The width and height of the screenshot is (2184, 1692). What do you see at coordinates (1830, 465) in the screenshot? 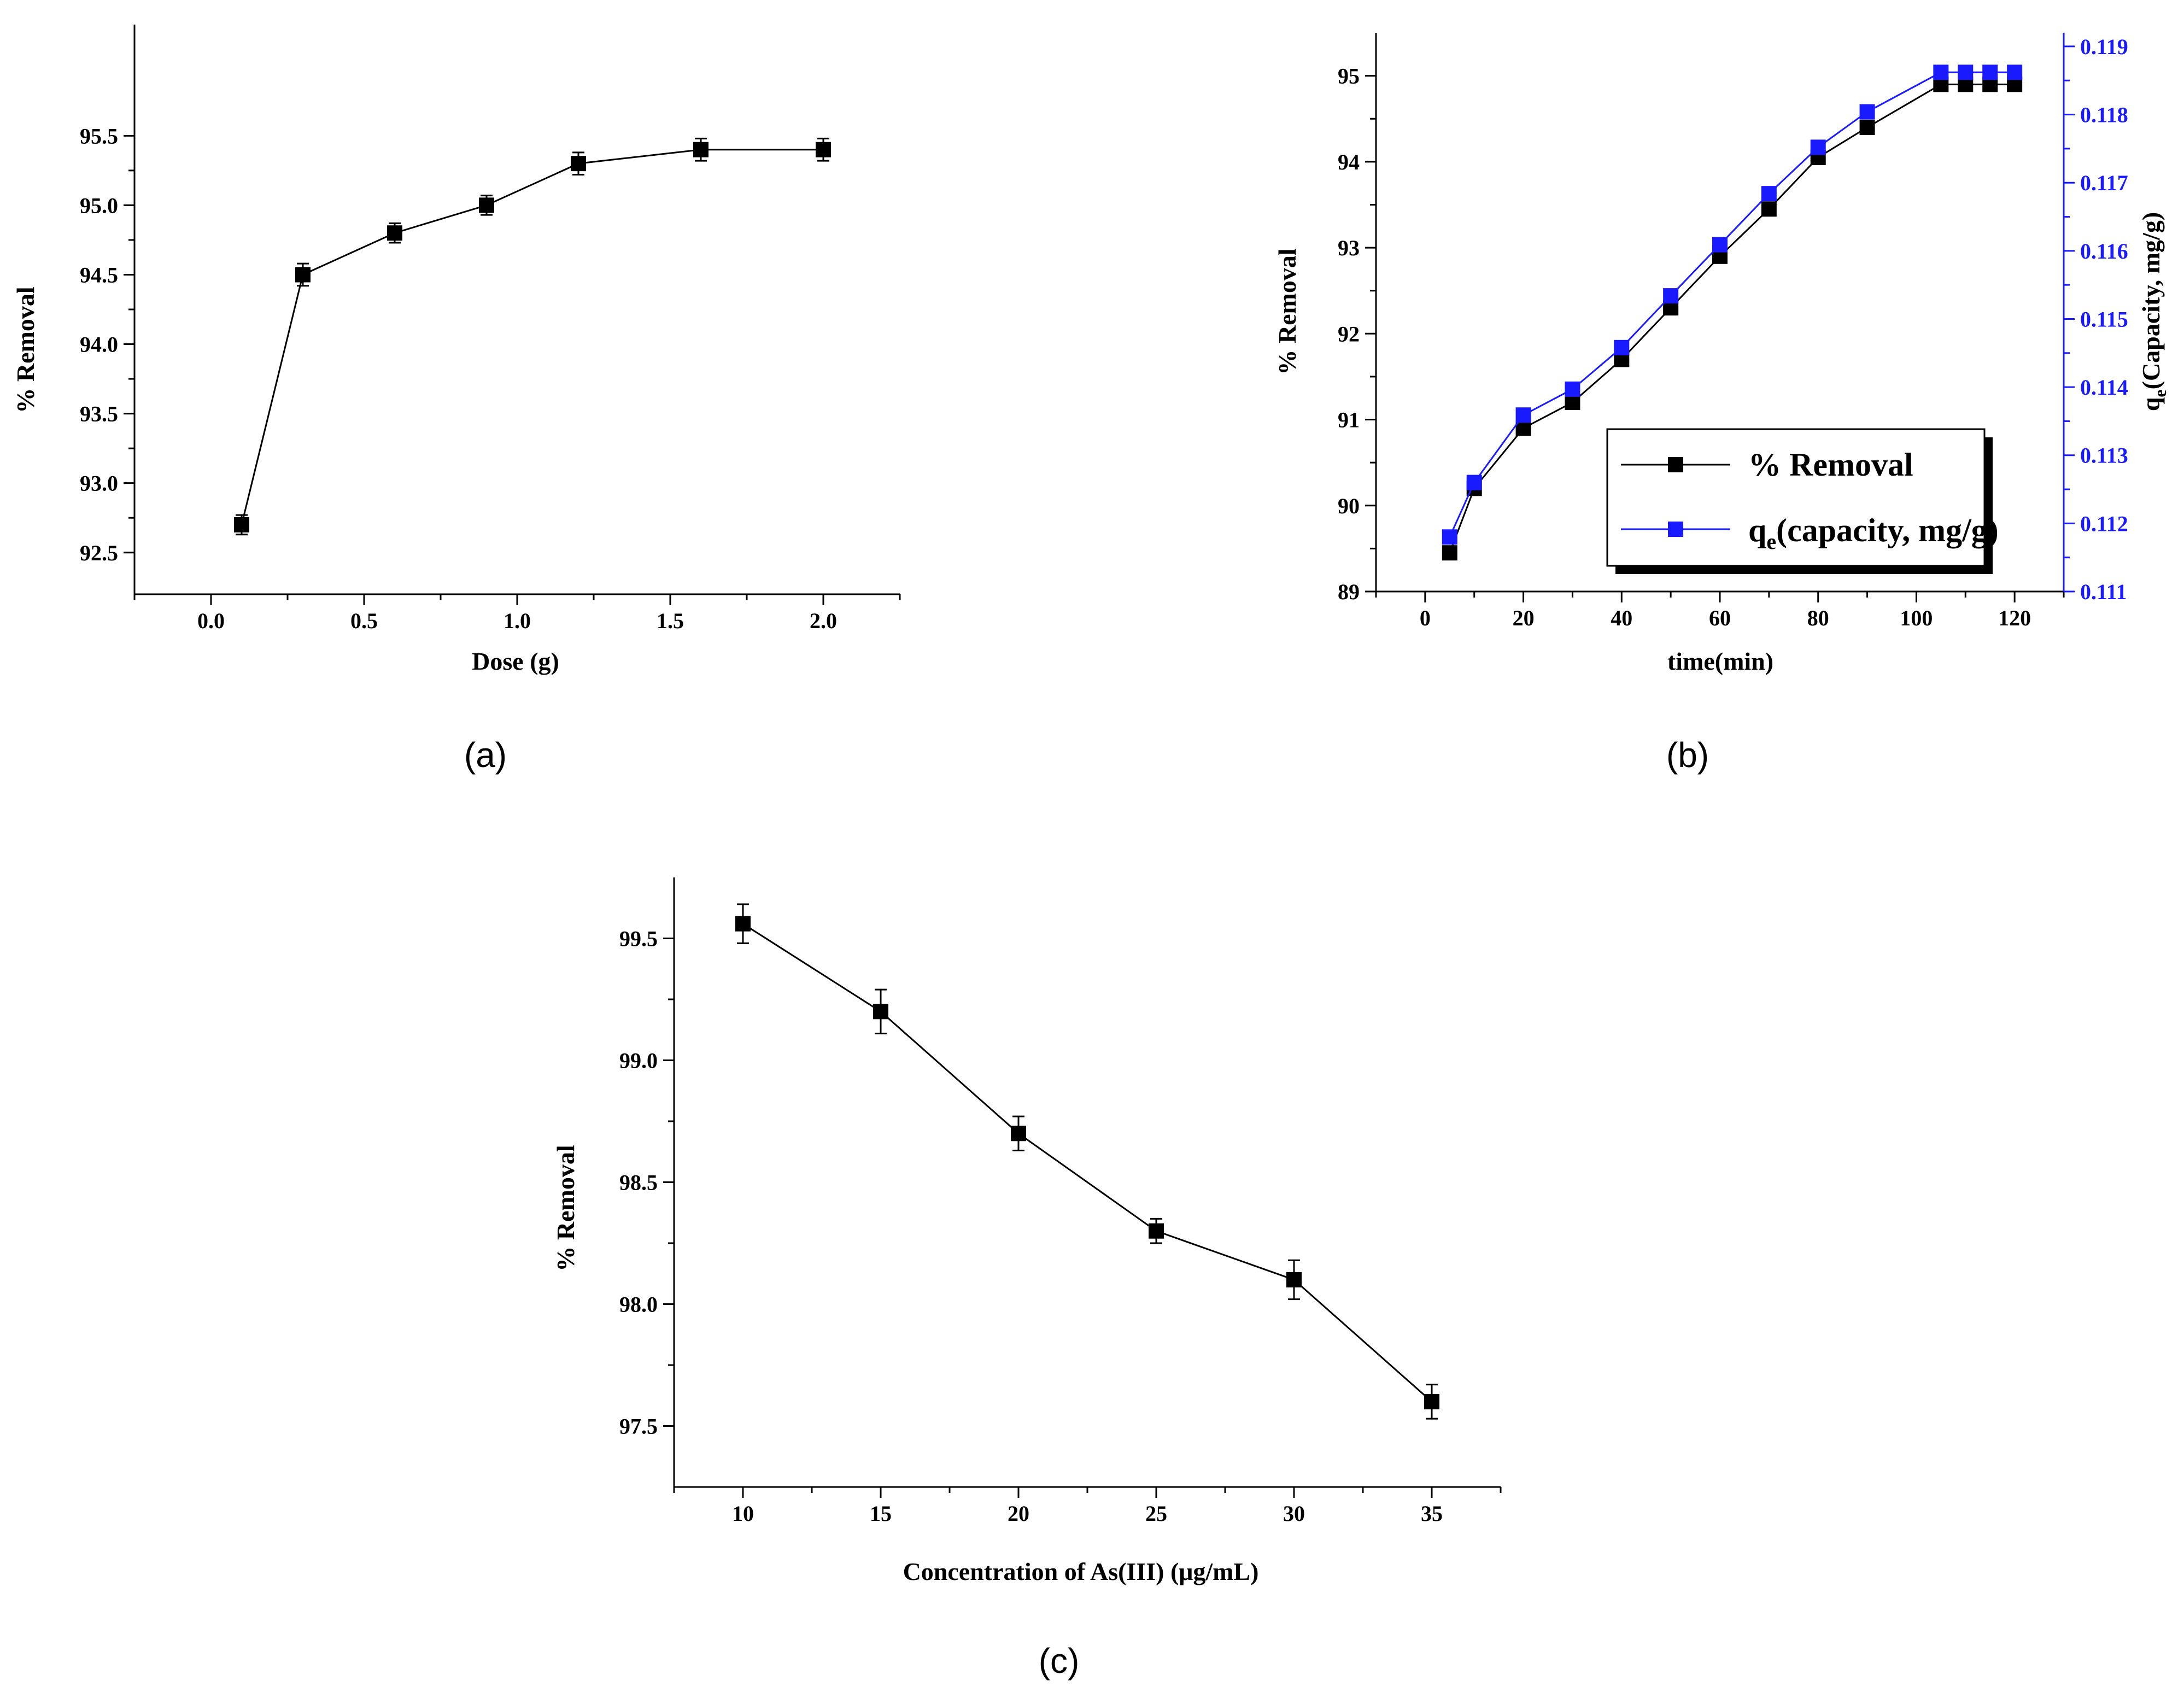
I see `legend-label-removal: % Removal` at bounding box center [1830, 465].